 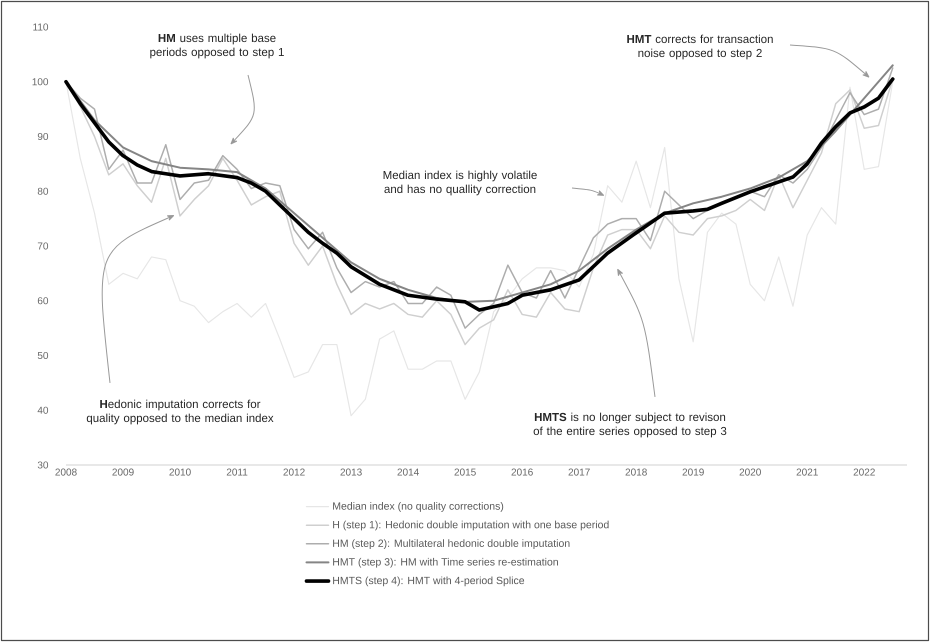 I want to click on x-tick-label: 2012, so click(x=294, y=472).